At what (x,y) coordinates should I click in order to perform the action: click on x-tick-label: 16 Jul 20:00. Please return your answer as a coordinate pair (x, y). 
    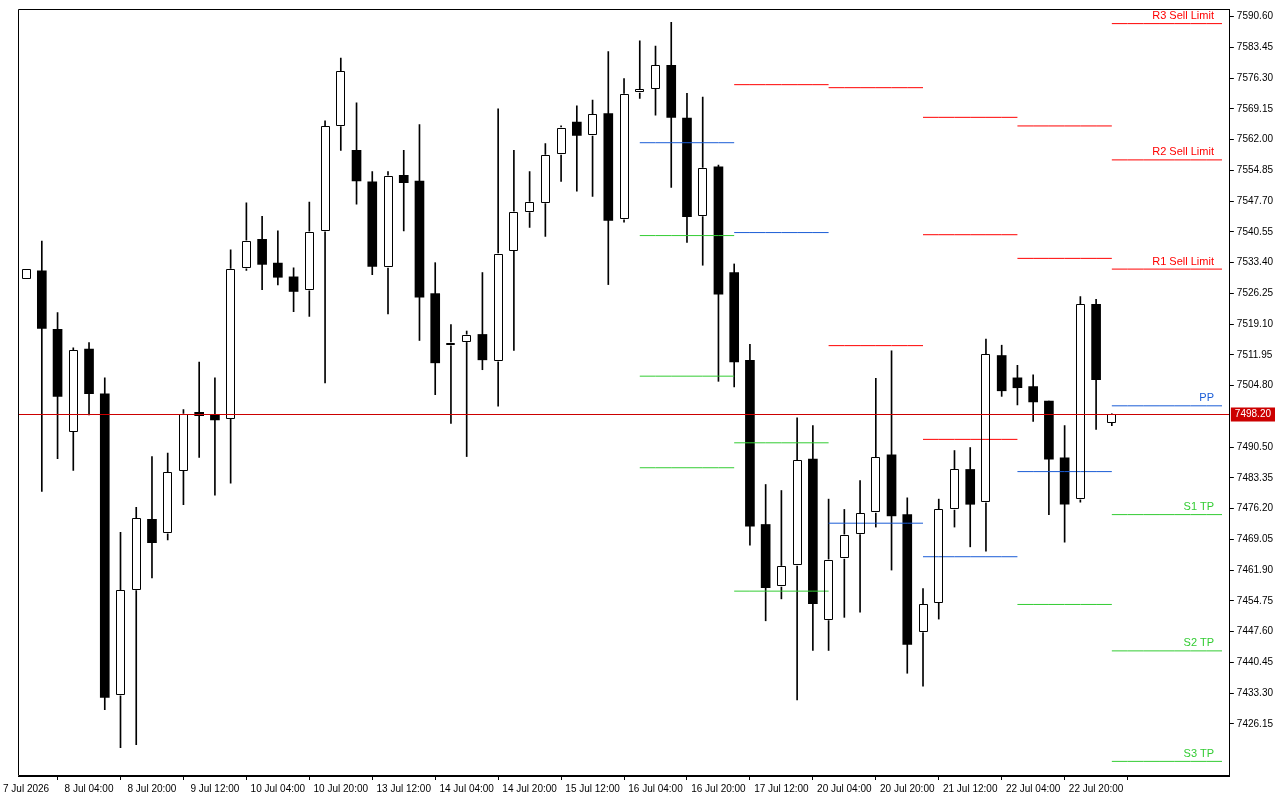
    Looking at the image, I should click on (719, 788).